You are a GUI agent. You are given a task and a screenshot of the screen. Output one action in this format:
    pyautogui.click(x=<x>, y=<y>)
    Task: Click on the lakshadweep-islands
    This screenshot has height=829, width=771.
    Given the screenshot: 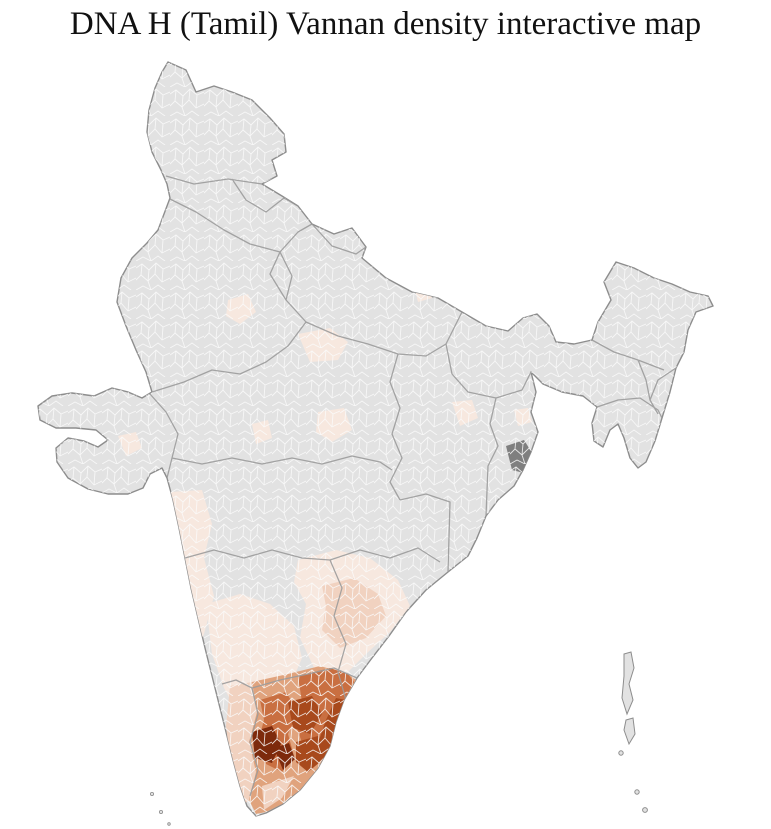 What is the action you would take?
    pyautogui.click(x=160, y=809)
    